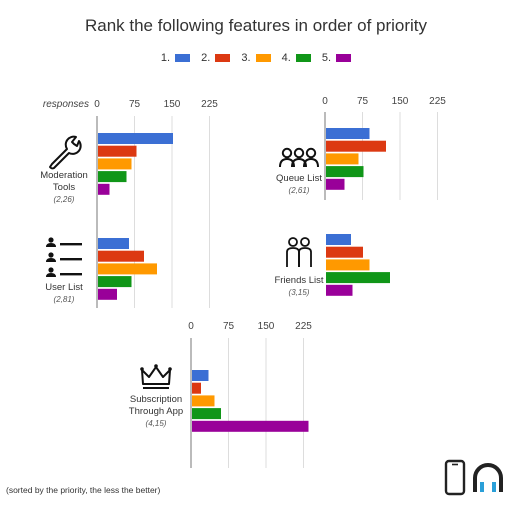 The height and width of the screenshot is (512, 512). I want to click on legend-item-4: 4., so click(296, 58).